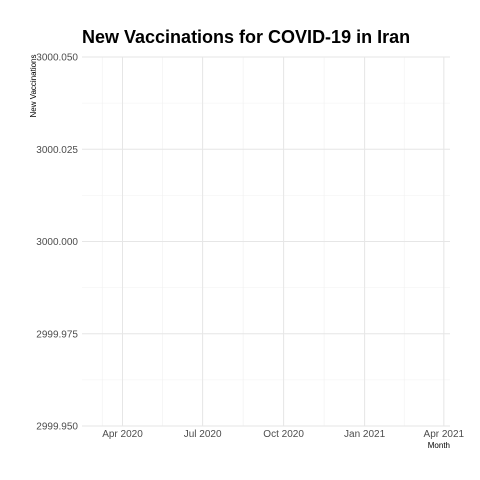 Image resolution: width=480 pixels, height=480 pixels. I want to click on x-axis-title: Month, so click(439, 445).